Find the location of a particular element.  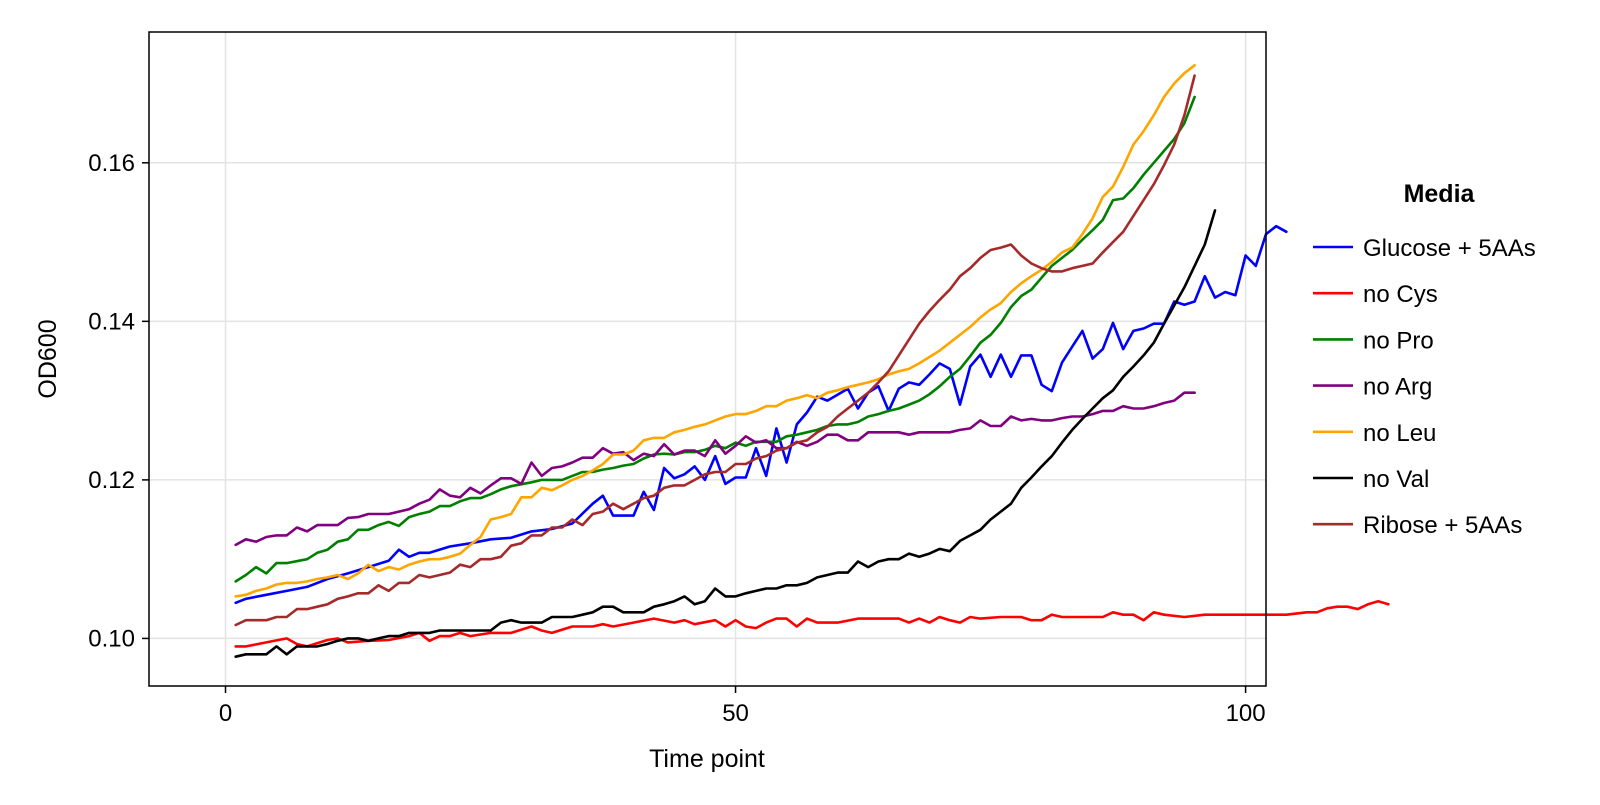

y-tick-label: 0.16 is located at coordinates (111, 163).